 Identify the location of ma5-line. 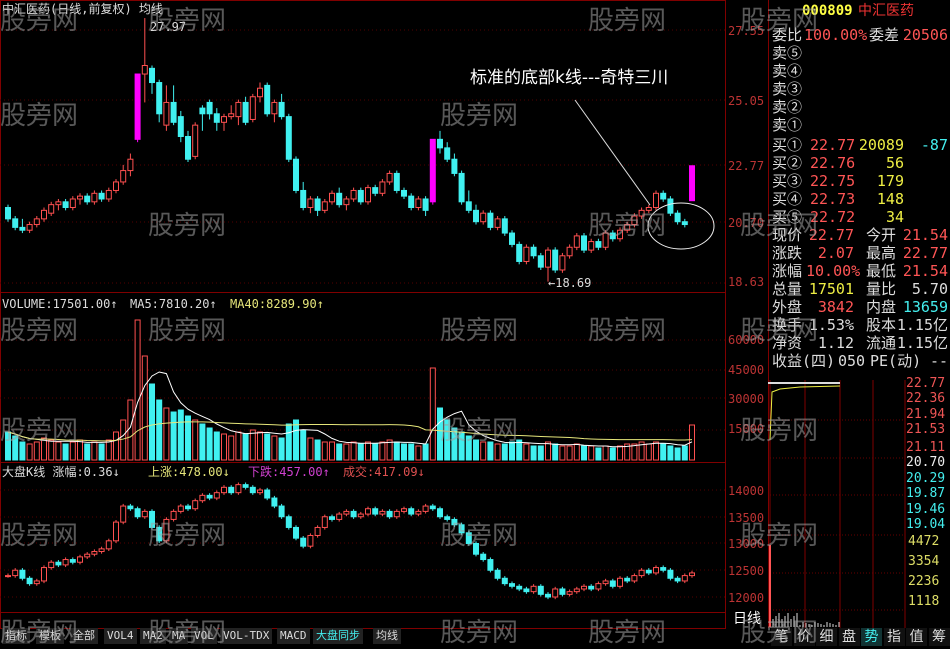
(350, 409).